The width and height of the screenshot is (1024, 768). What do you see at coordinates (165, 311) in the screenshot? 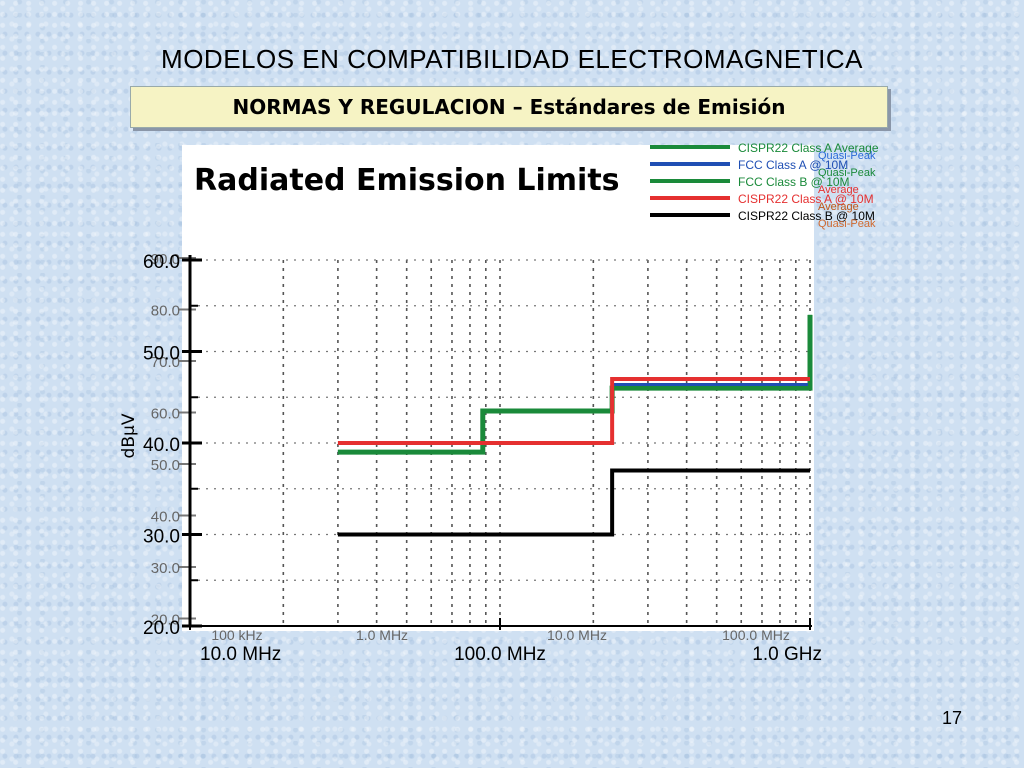
I see `ghost-y-tick-label: 80.0` at bounding box center [165, 311].